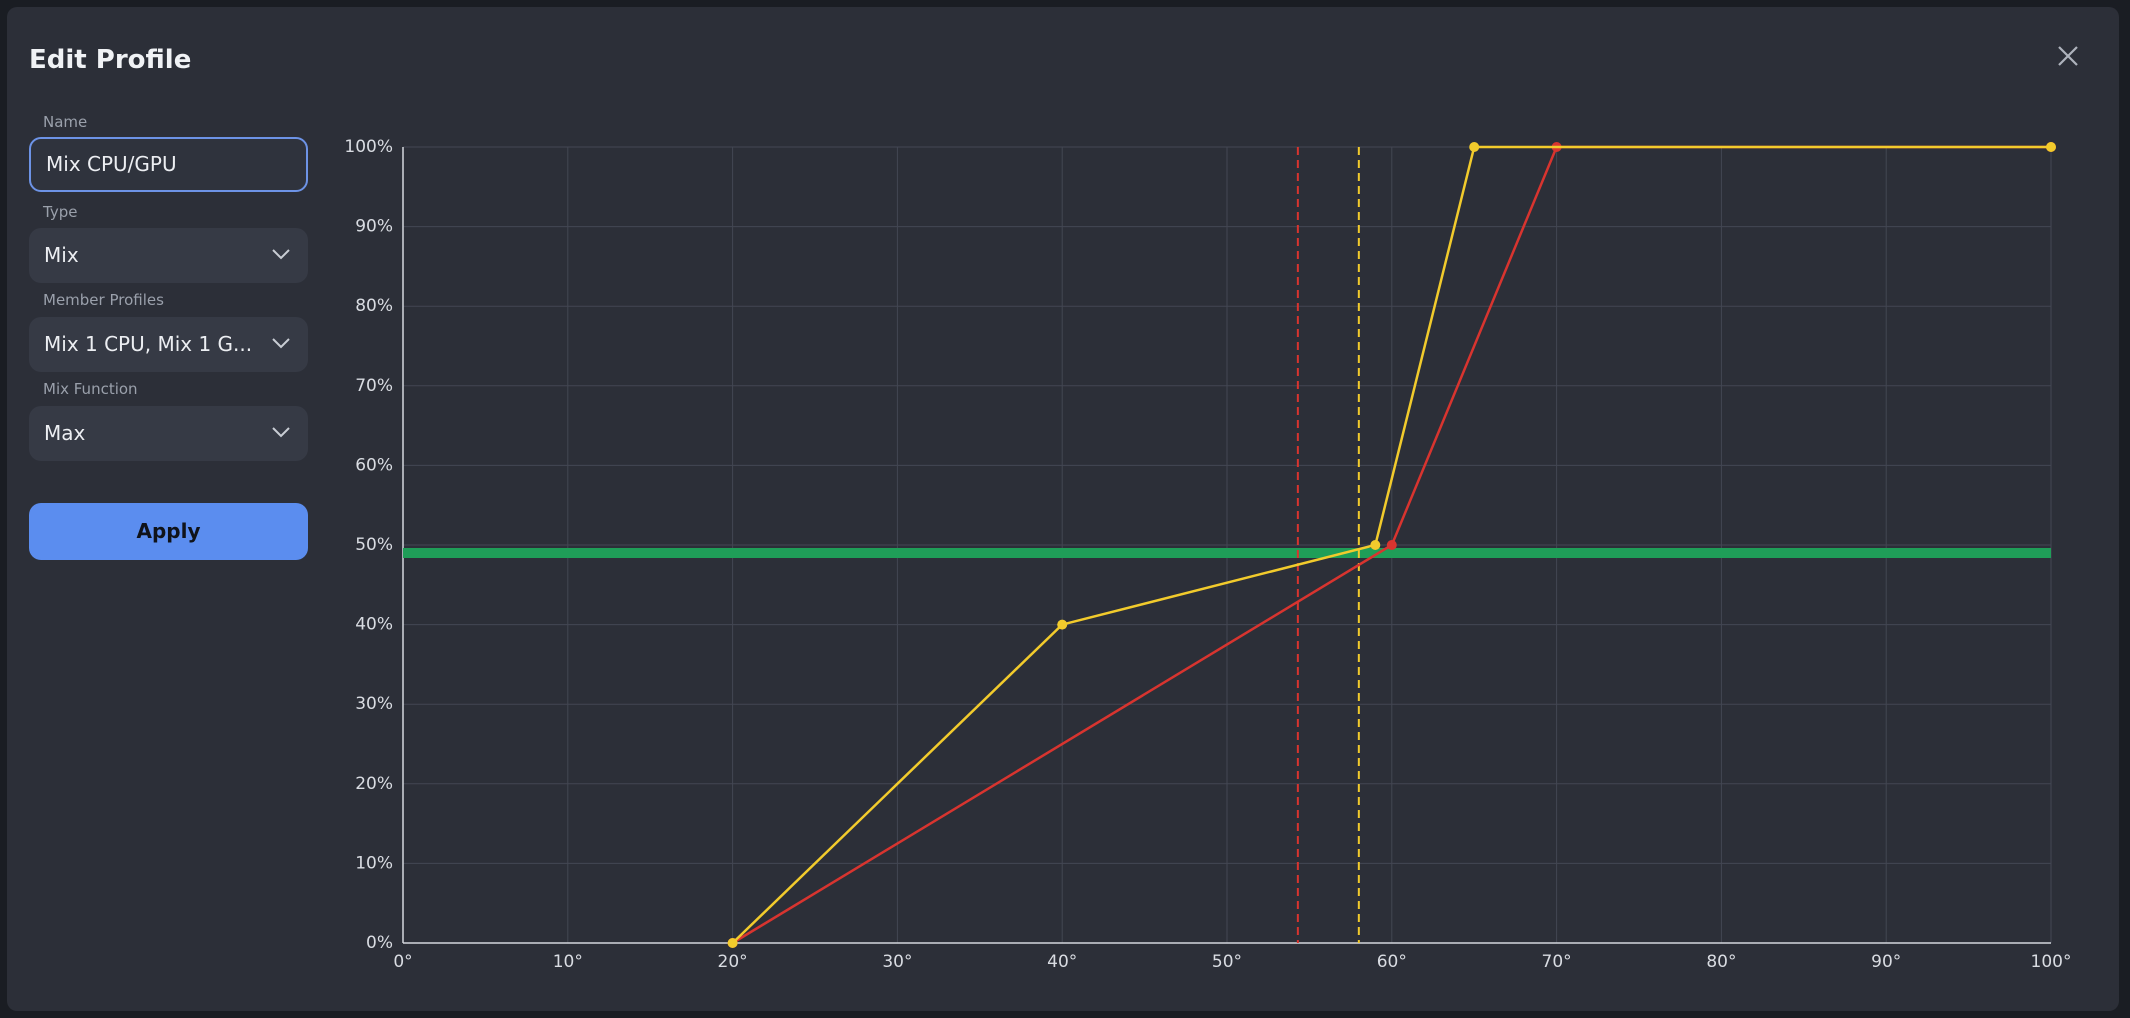 The height and width of the screenshot is (1018, 2130). What do you see at coordinates (374, 784) in the screenshot?
I see `y-tick-label: 20%` at bounding box center [374, 784].